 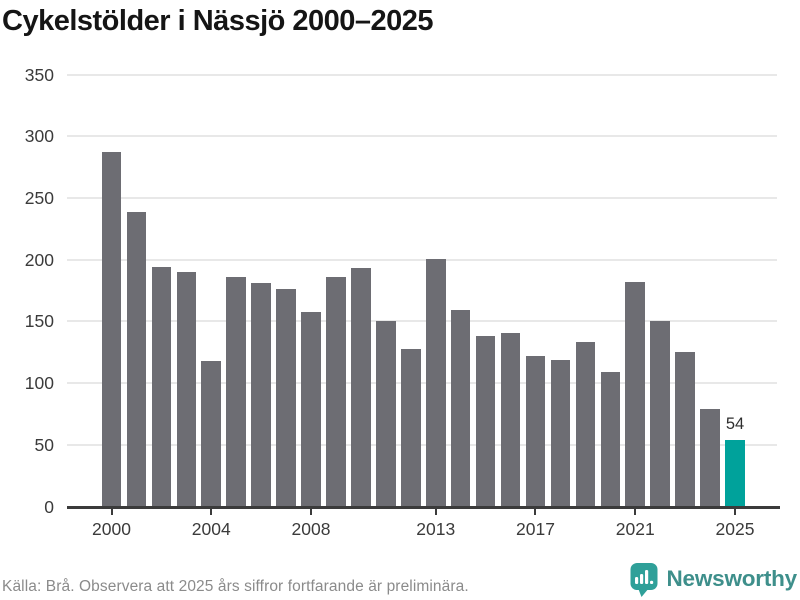 What do you see at coordinates (735, 529) in the screenshot?
I see `x-axis-label-2025: 2025` at bounding box center [735, 529].